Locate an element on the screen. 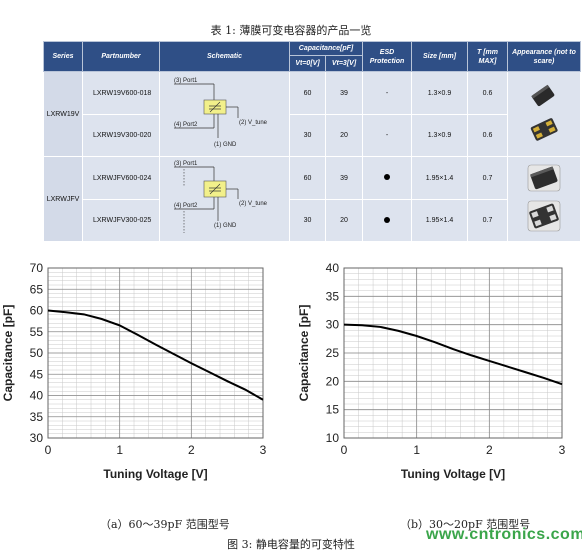 The image size is (582, 552). header-t: T [mm MAX] is located at coordinates (487, 56).